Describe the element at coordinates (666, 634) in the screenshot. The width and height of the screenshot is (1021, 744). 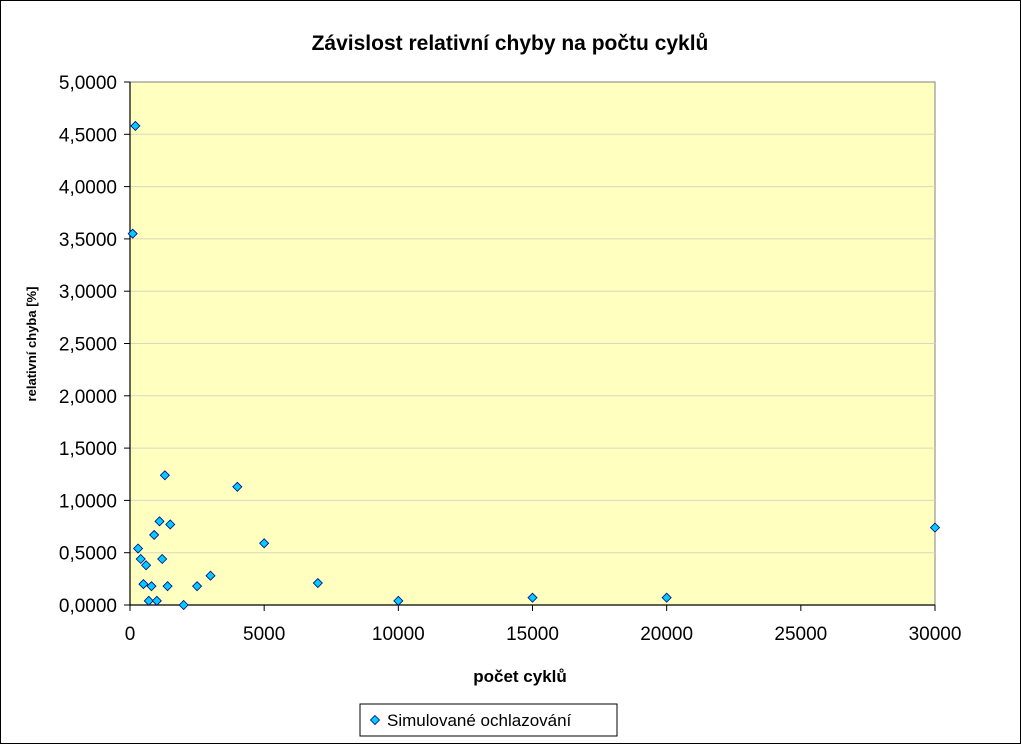
I see `x-tick-label: 20000` at that location.